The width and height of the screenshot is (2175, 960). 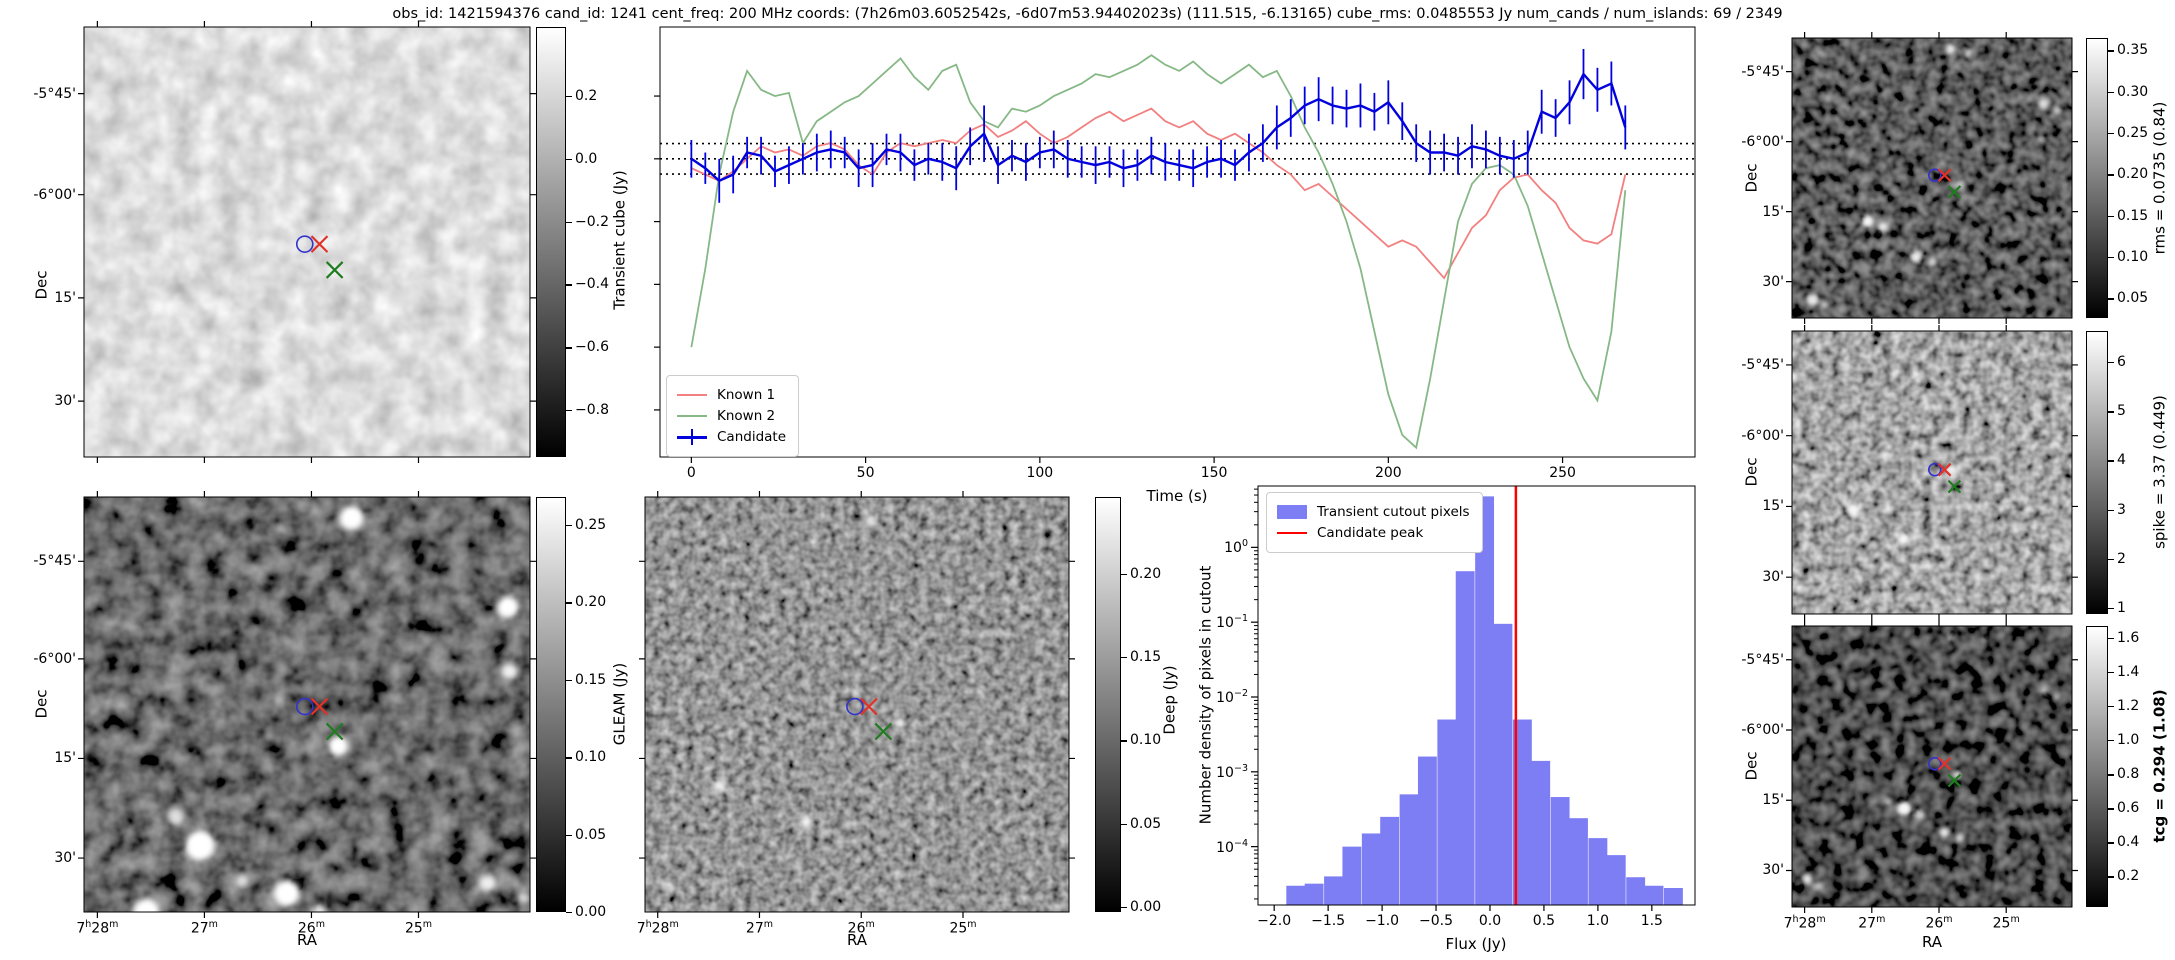 I want to click on ra-tick-label: 25m, so click(x=963, y=928).